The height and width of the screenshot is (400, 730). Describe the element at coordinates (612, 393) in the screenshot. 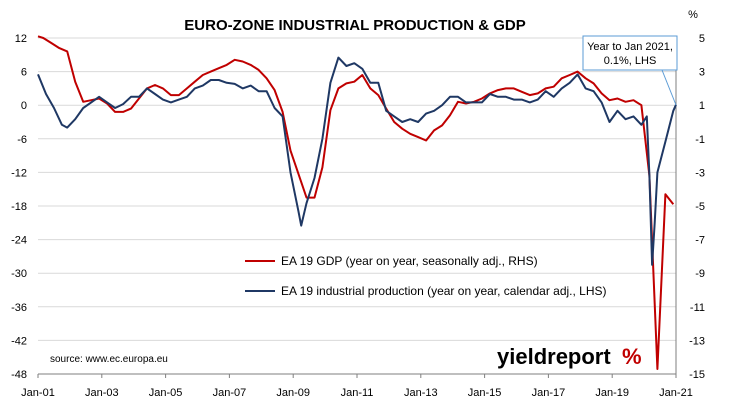

I see `x-tick-label: Jan-19` at that location.